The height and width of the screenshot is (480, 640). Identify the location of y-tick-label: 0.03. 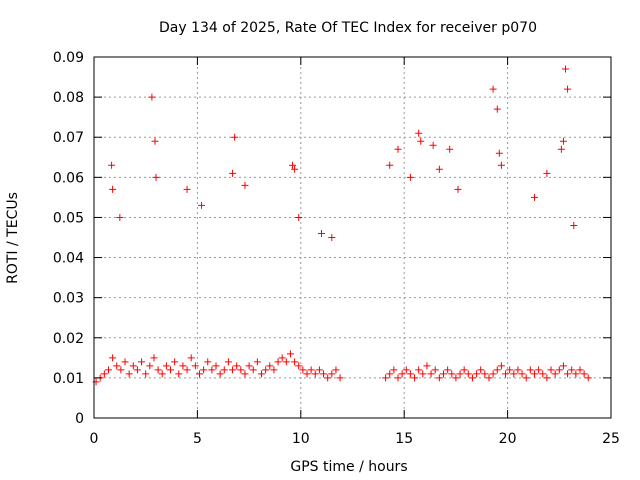
(68, 299).